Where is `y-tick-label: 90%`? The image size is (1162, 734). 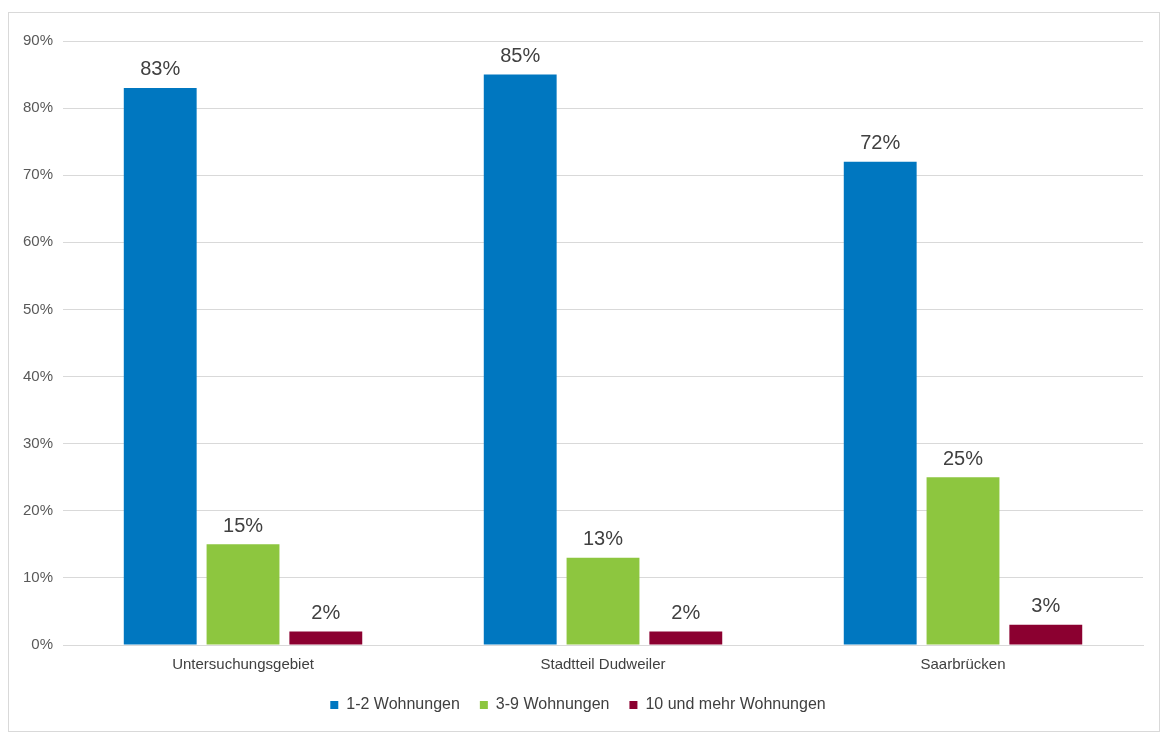
y-tick-label: 90% is located at coordinates (38, 40).